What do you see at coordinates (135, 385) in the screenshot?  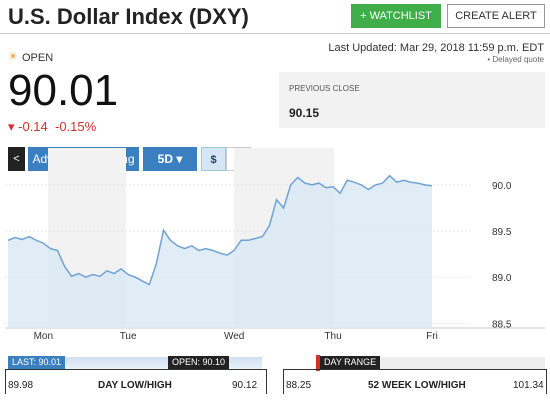 I see `day-label: DAY LOW/HIGH` at bounding box center [135, 385].